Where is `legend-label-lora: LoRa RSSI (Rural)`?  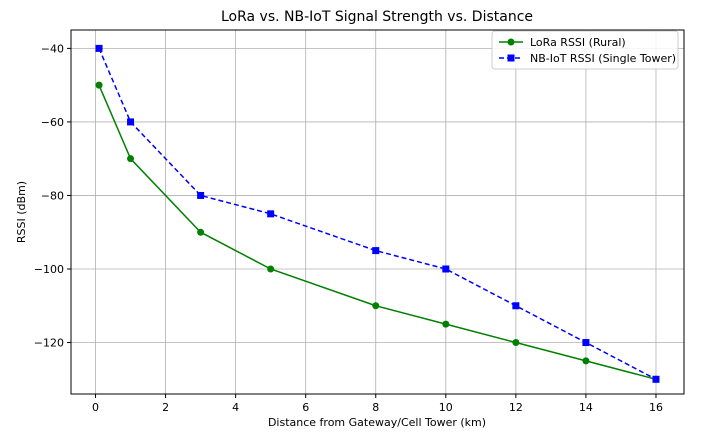 legend-label-lora: LoRa RSSI (Rural) is located at coordinates (578, 42).